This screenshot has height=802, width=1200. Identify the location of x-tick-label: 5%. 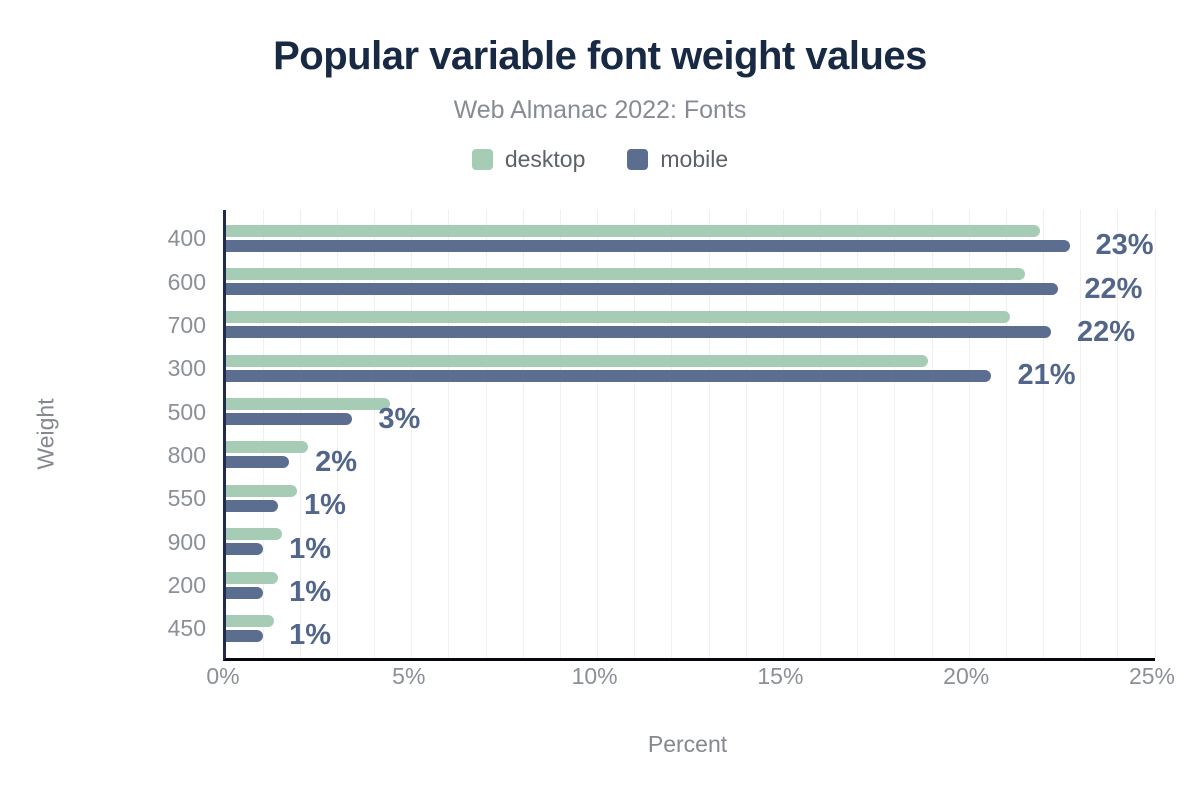
(409, 676).